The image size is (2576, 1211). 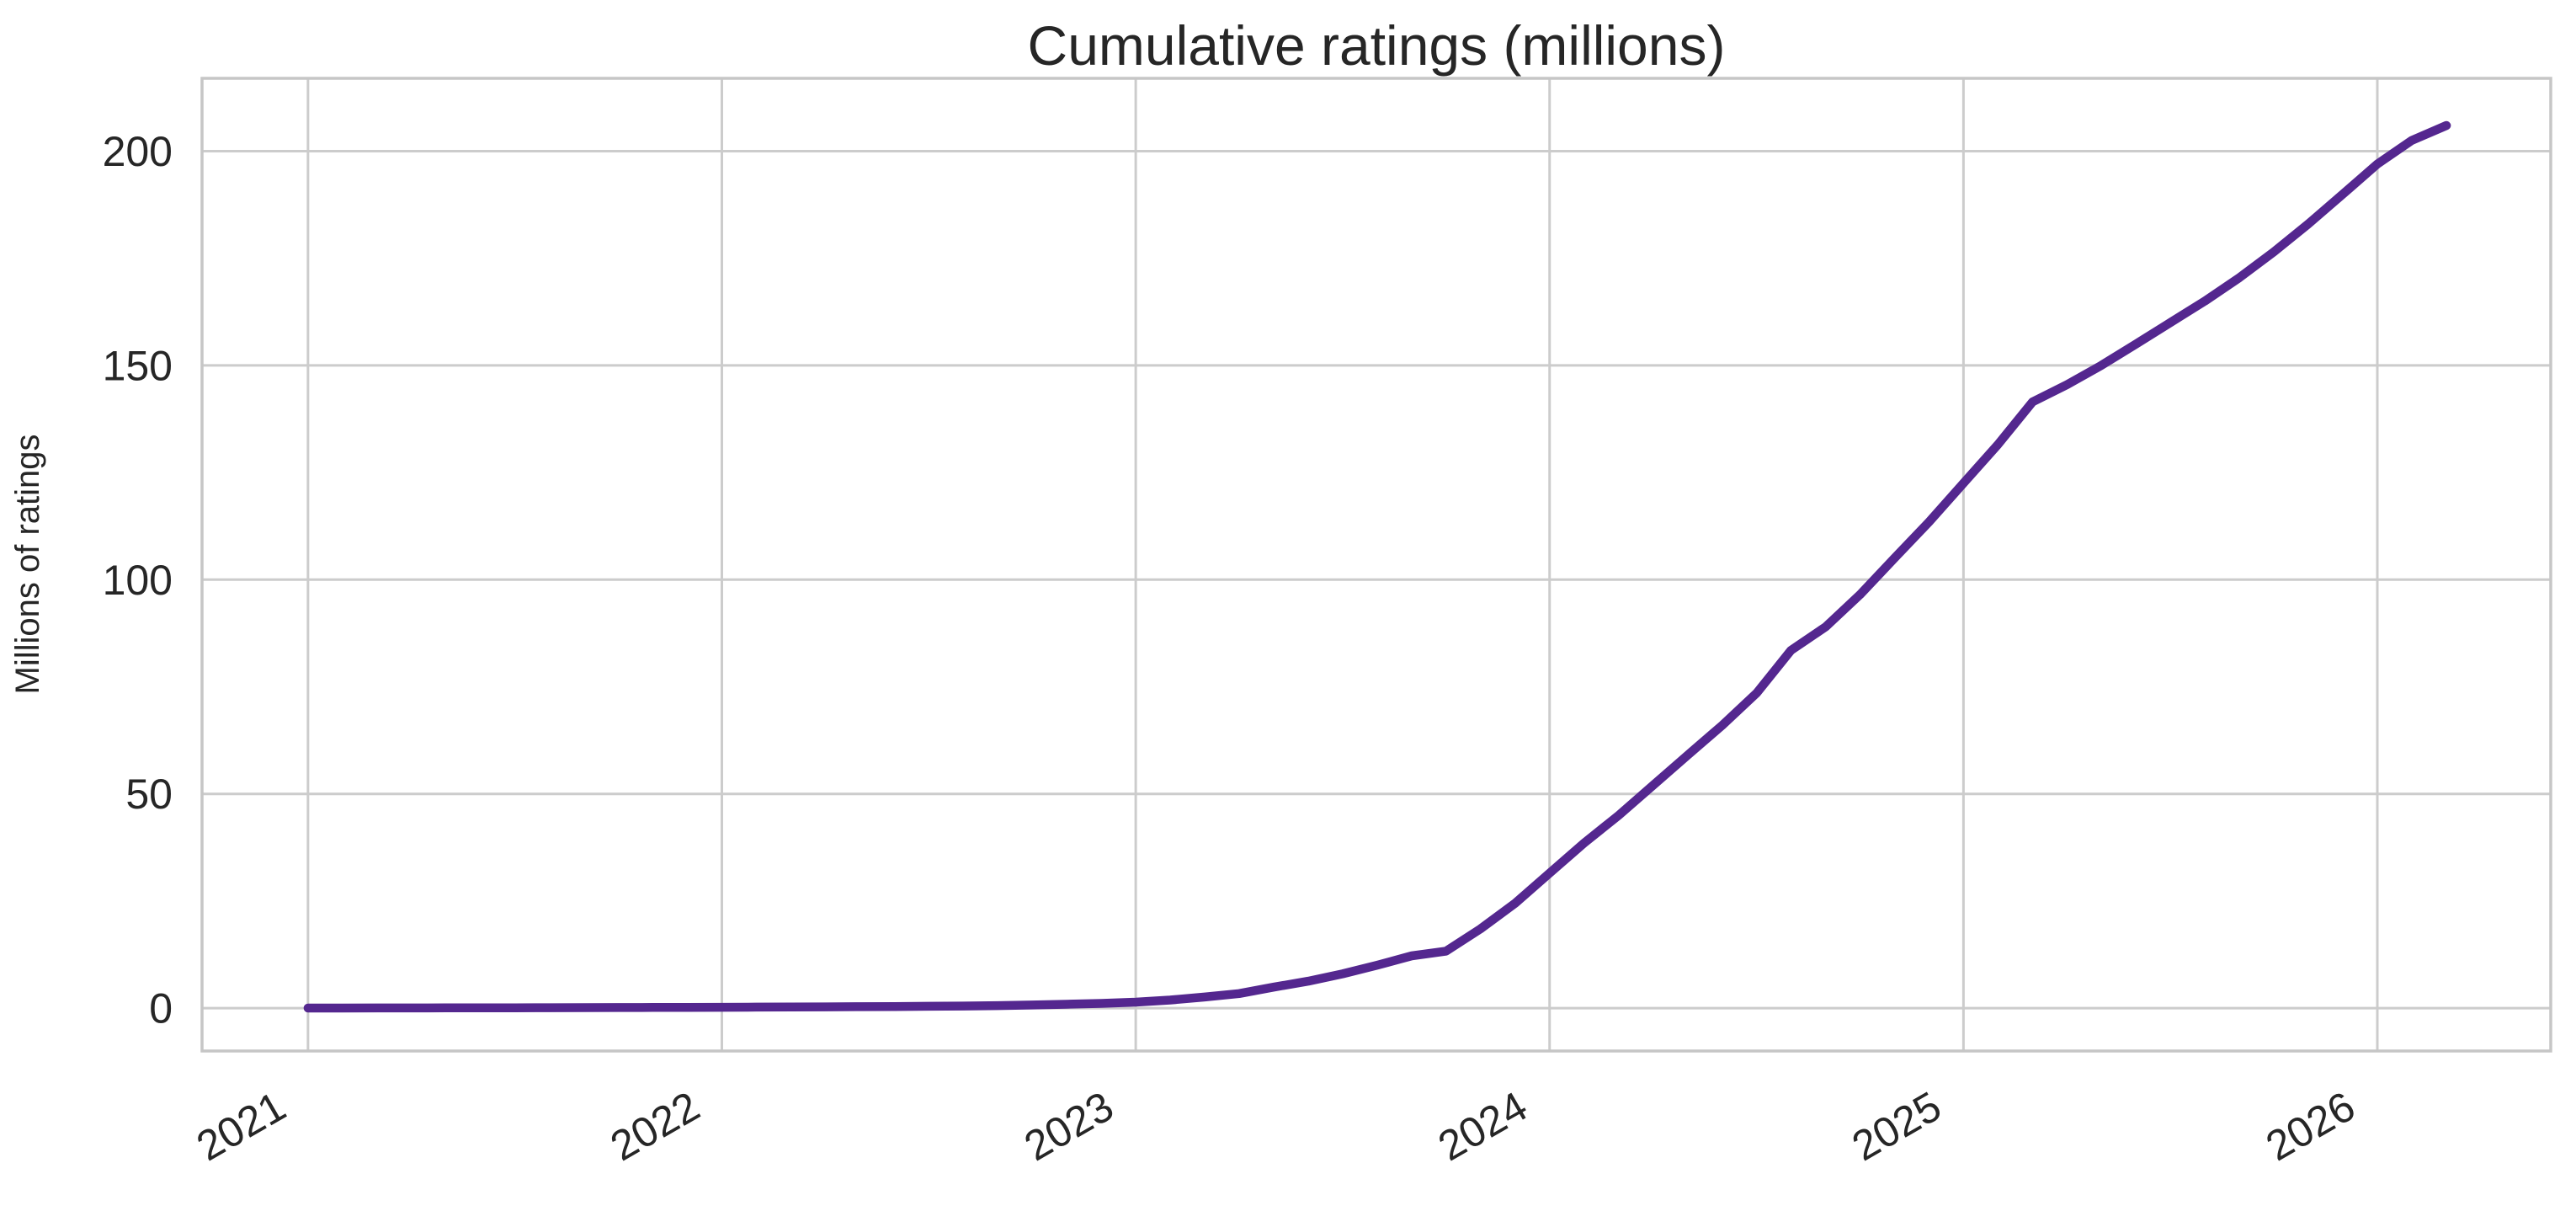 I want to click on y-axis-tick-labels: 0 50 100 150 200, so click(x=138, y=580).